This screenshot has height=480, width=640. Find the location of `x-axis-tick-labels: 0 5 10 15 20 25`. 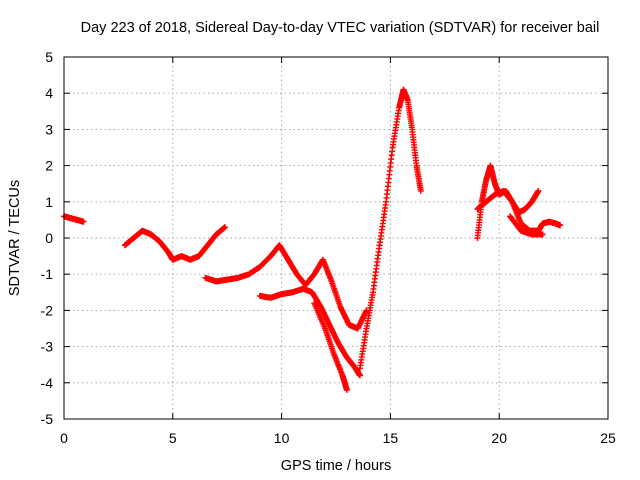

x-axis-tick-labels: 0 5 10 15 20 25 is located at coordinates (338, 438).